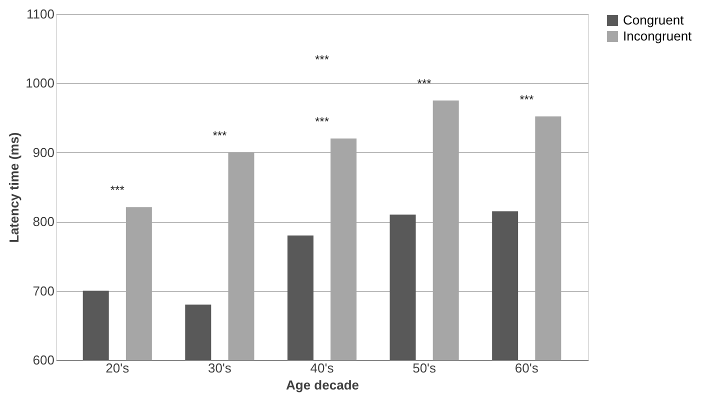  What do you see at coordinates (43, 360) in the screenshot?
I see `y-tick-label: 600` at bounding box center [43, 360].